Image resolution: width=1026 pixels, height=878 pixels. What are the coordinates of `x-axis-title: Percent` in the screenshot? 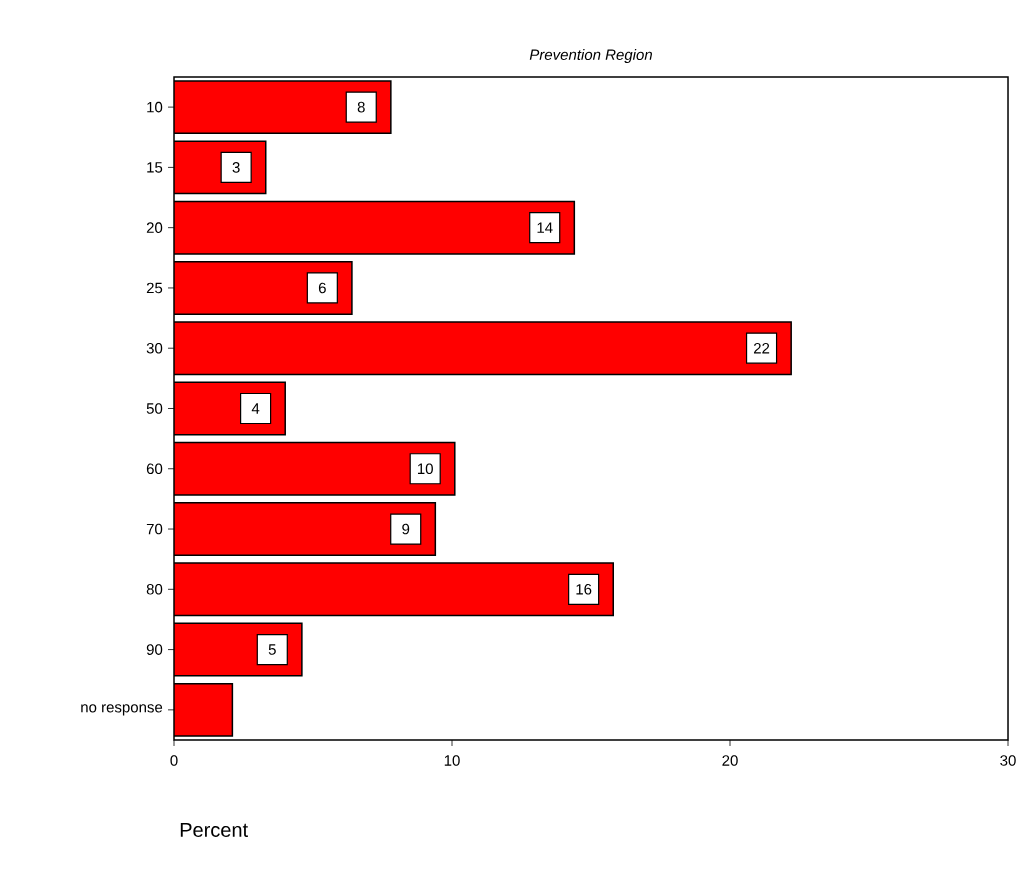 It's located at (214, 830).